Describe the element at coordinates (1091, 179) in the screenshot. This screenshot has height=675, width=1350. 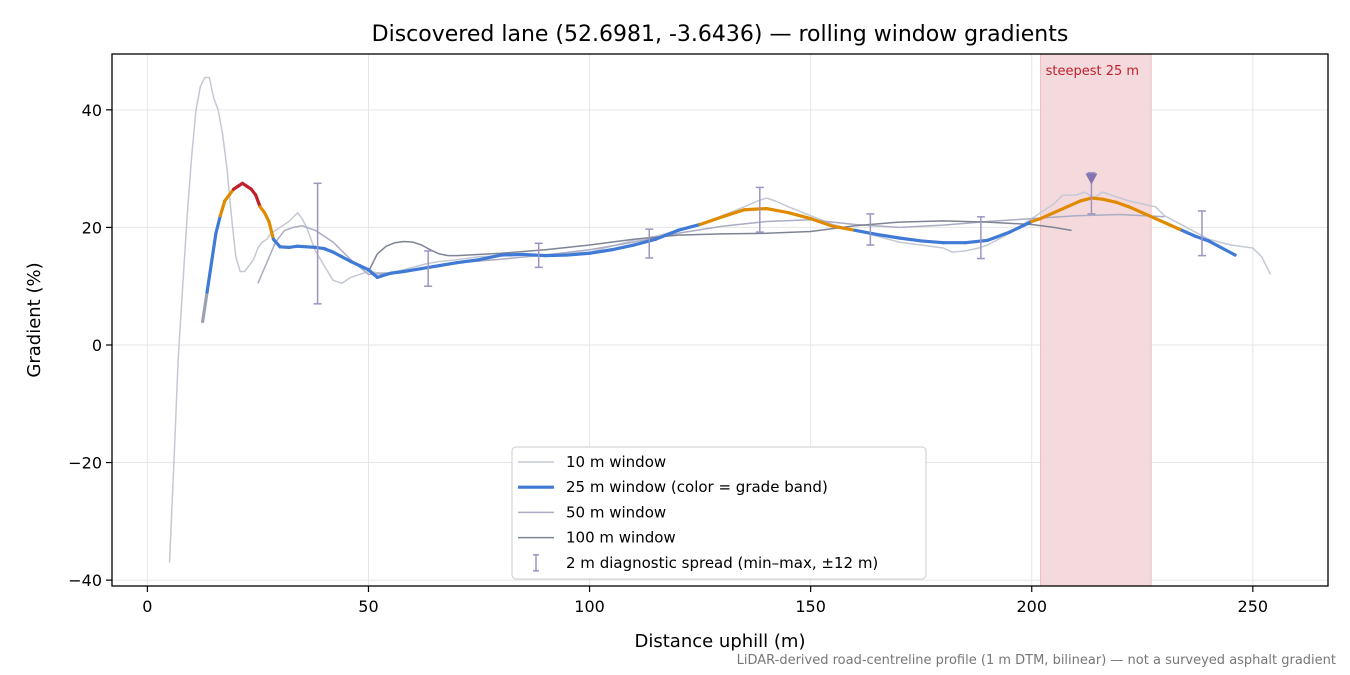
I see `steepest-point-marker` at that location.